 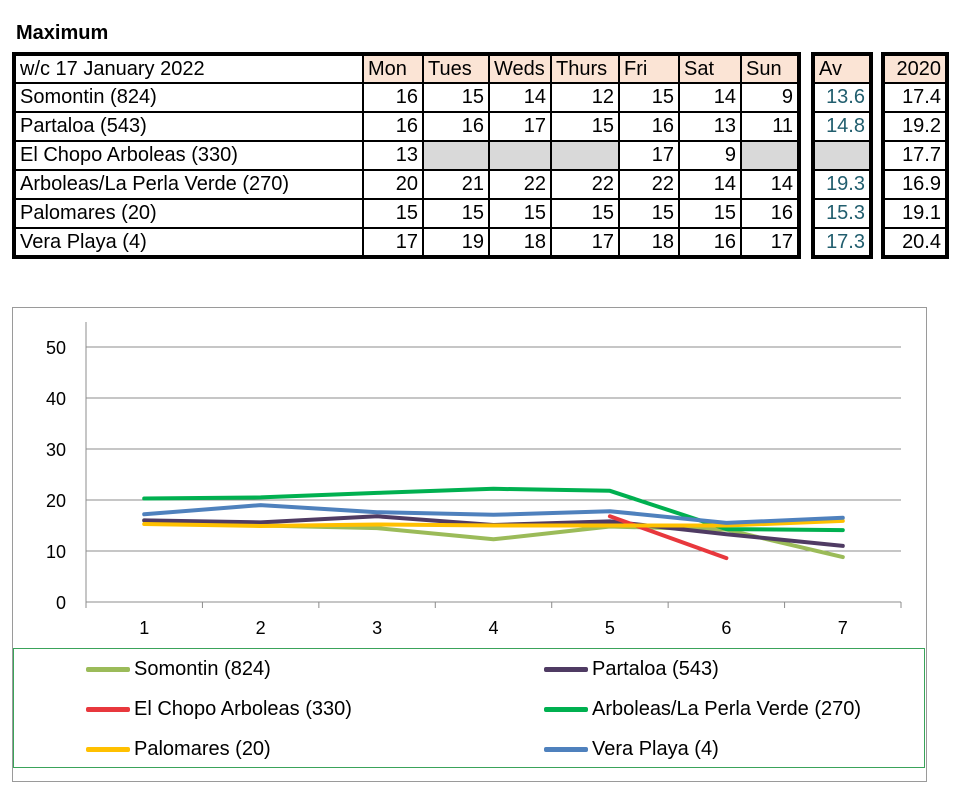 What do you see at coordinates (61, 603) in the screenshot?
I see `y-tick-label: 0` at bounding box center [61, 603].